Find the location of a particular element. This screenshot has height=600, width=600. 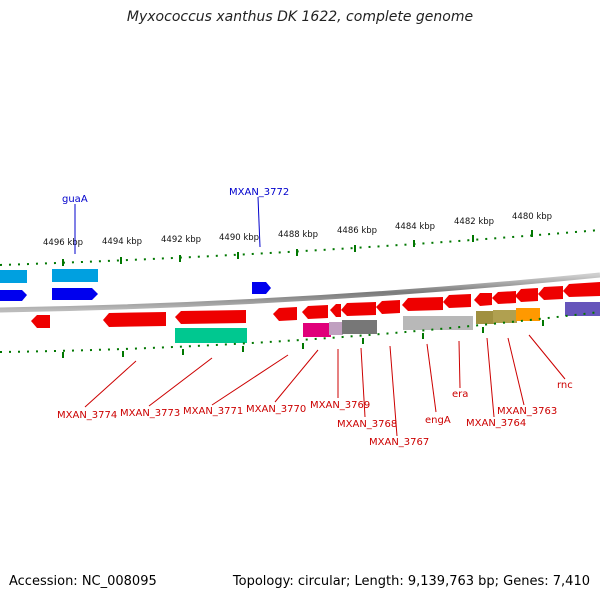

lower-track-genes is located at coordinates (387, 322).